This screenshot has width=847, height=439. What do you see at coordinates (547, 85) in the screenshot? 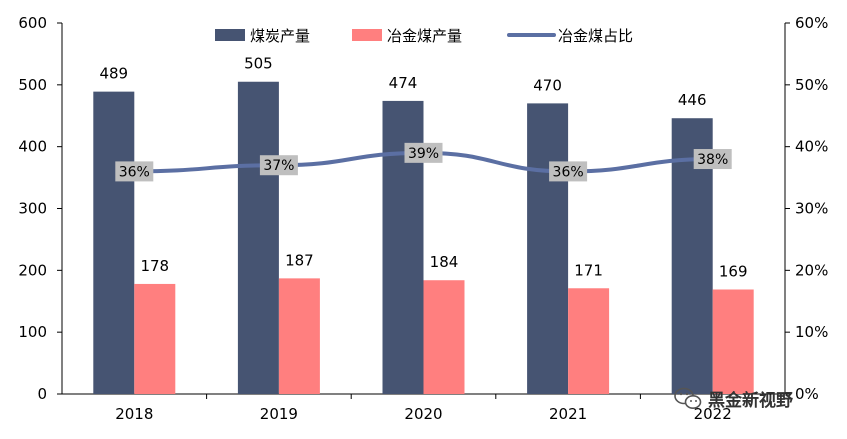
I see `bar-value-label: 470` at bounding box center [547, 85].